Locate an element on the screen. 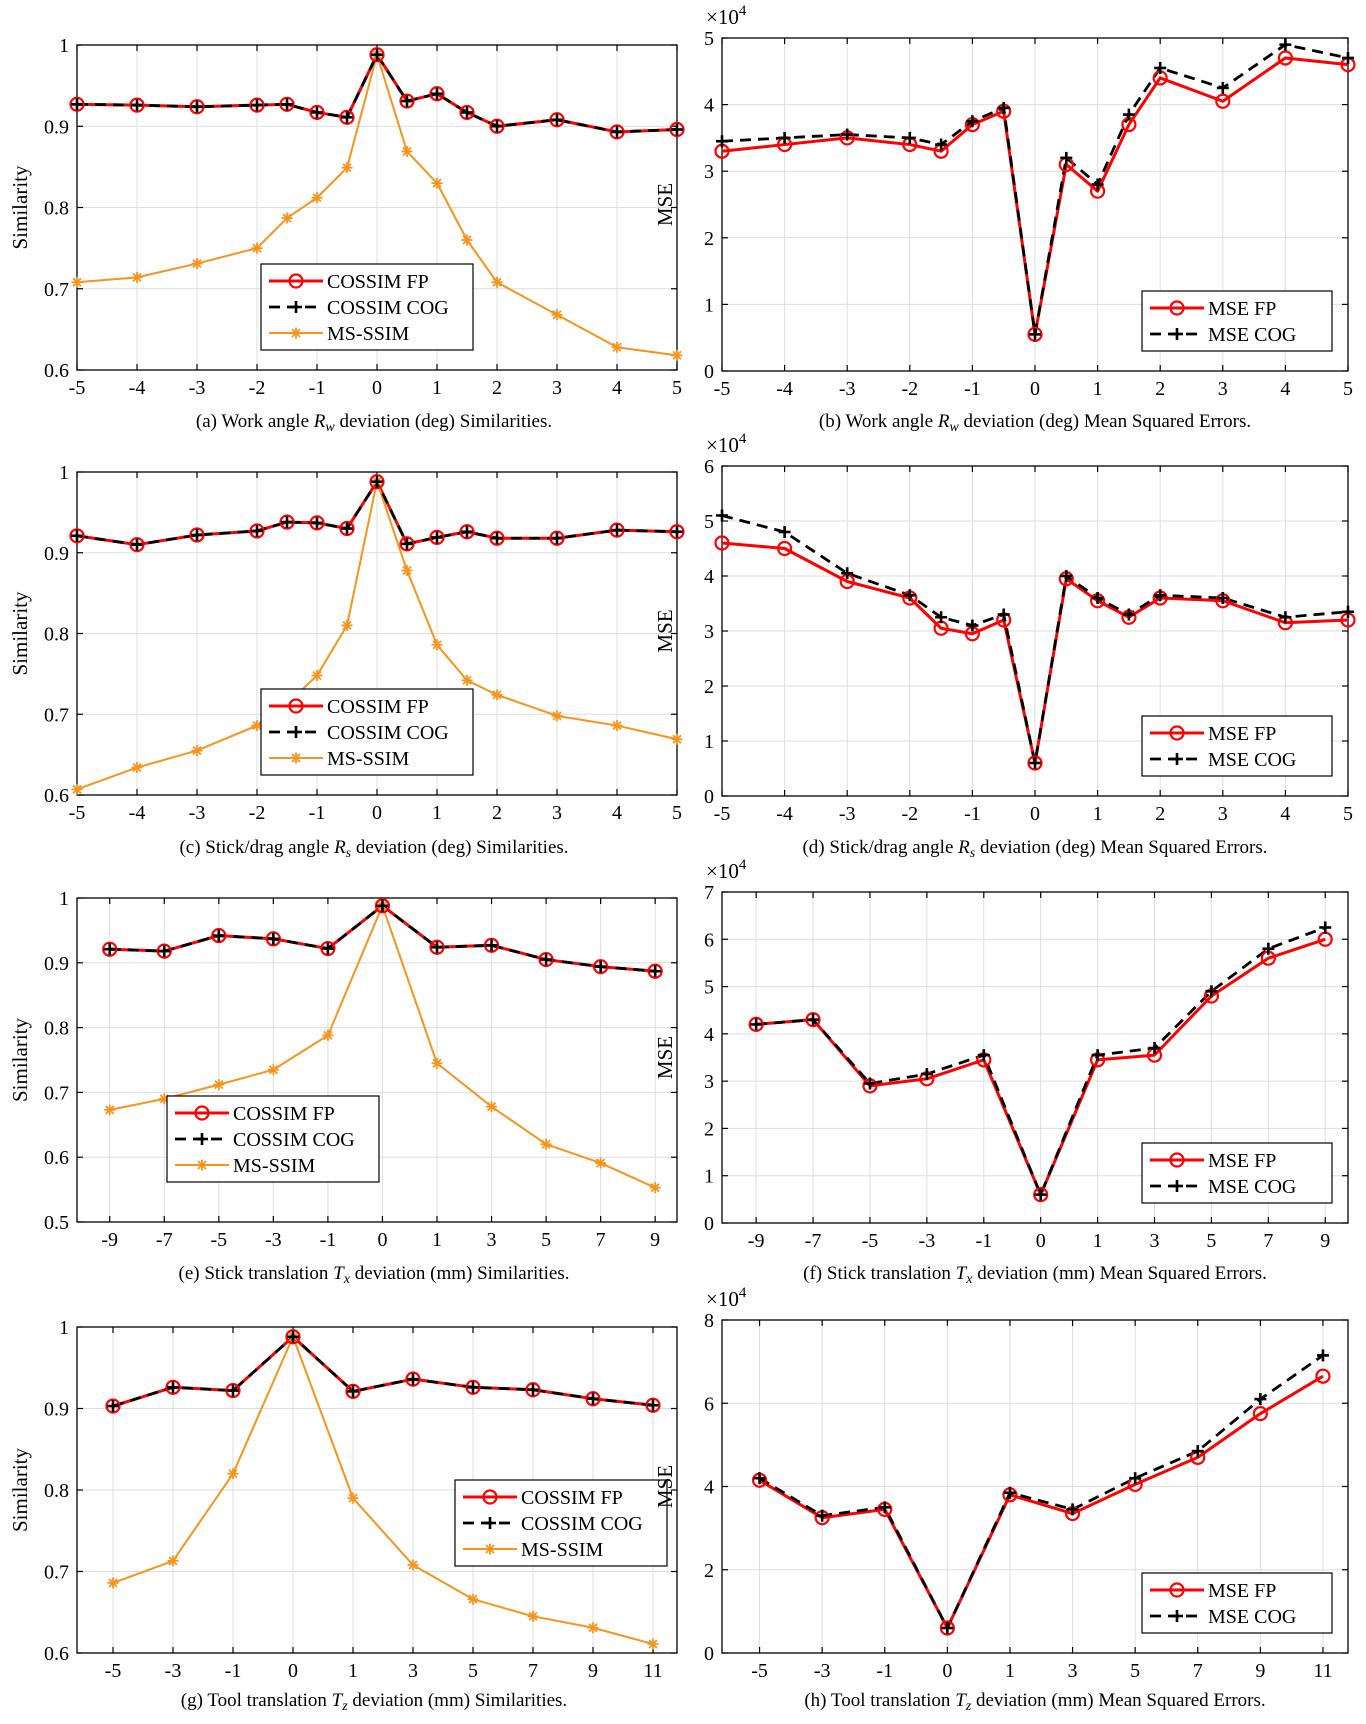 The width and height of the screenshot is (1366, 1724). caption-symbol: T is located at coordinates (338, 1700).